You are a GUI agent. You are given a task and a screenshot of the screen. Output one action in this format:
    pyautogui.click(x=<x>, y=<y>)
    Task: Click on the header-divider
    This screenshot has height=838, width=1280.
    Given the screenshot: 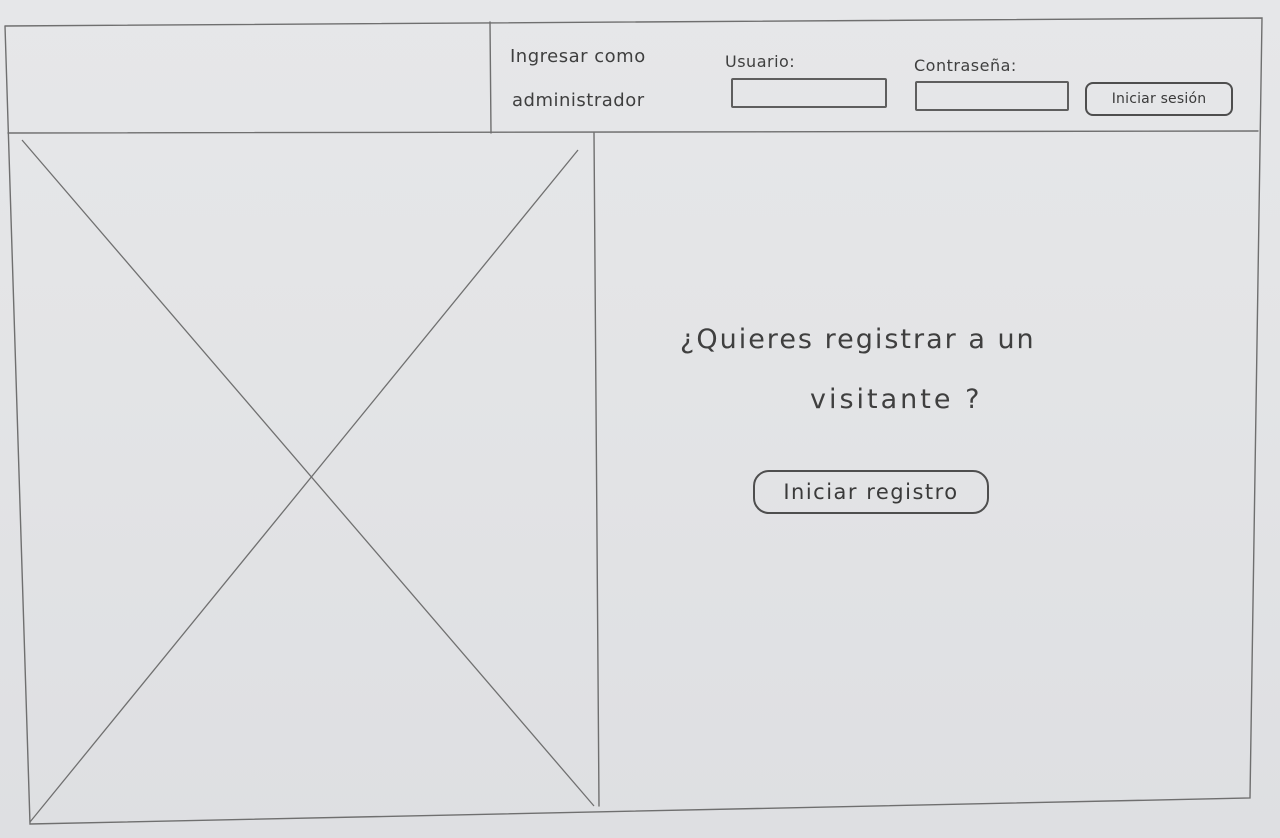 What is the action you would take?
    pyautogui.click(x=633, y=132)
    